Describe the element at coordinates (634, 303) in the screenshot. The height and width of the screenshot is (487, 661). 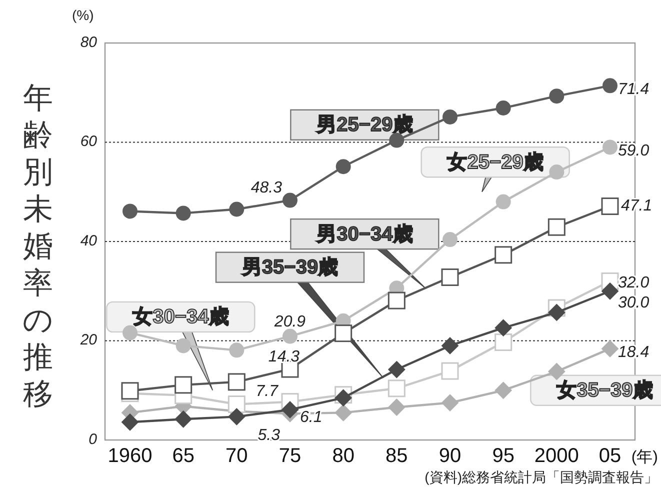
I see `data-label: 30.0` at that location.